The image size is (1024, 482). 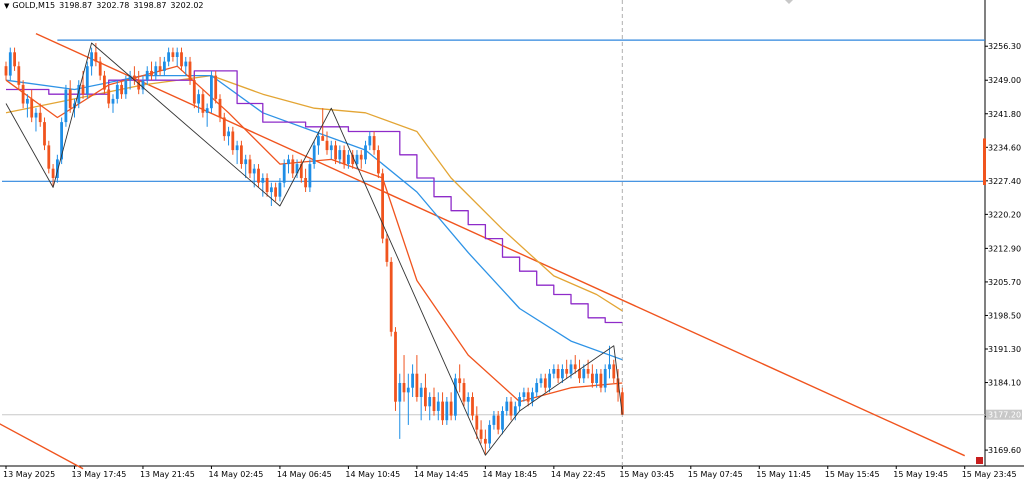 I want to click on price-tick-label: 3169.60, so click(x=1004, y=450).